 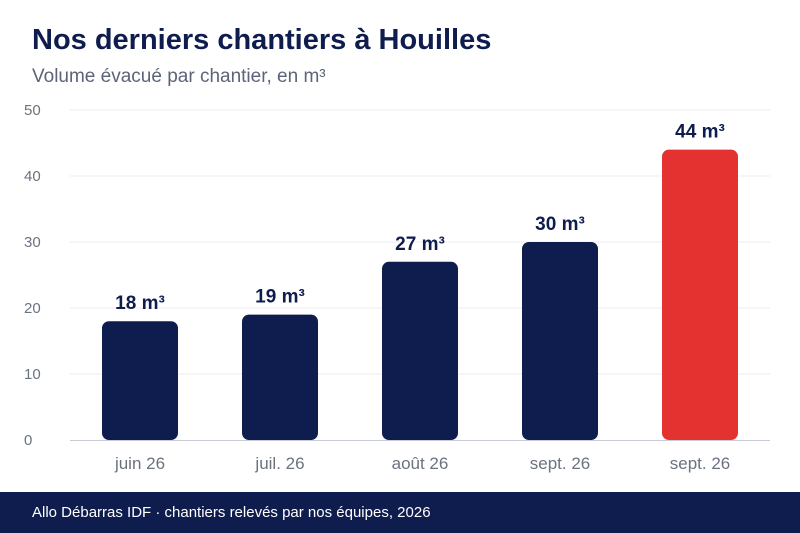 I want to click on data-label: 44 m³, so click(x=700, y=132).